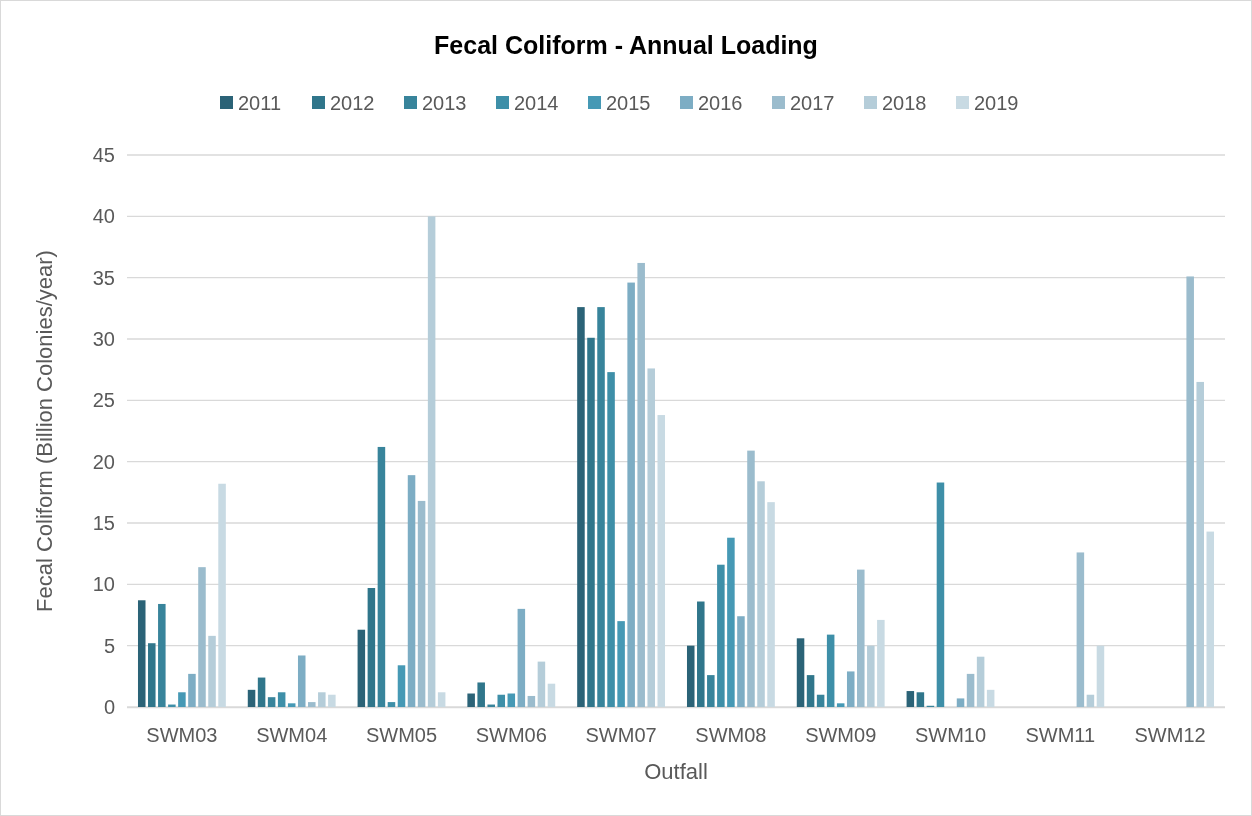 The image size is (1252, 816). What do you see at coordinates (44, 431) in the screenshot?
I see `y-axis-title: Fecal Coliform (Billion Colonies/year)` at bounding box center [44, 431].